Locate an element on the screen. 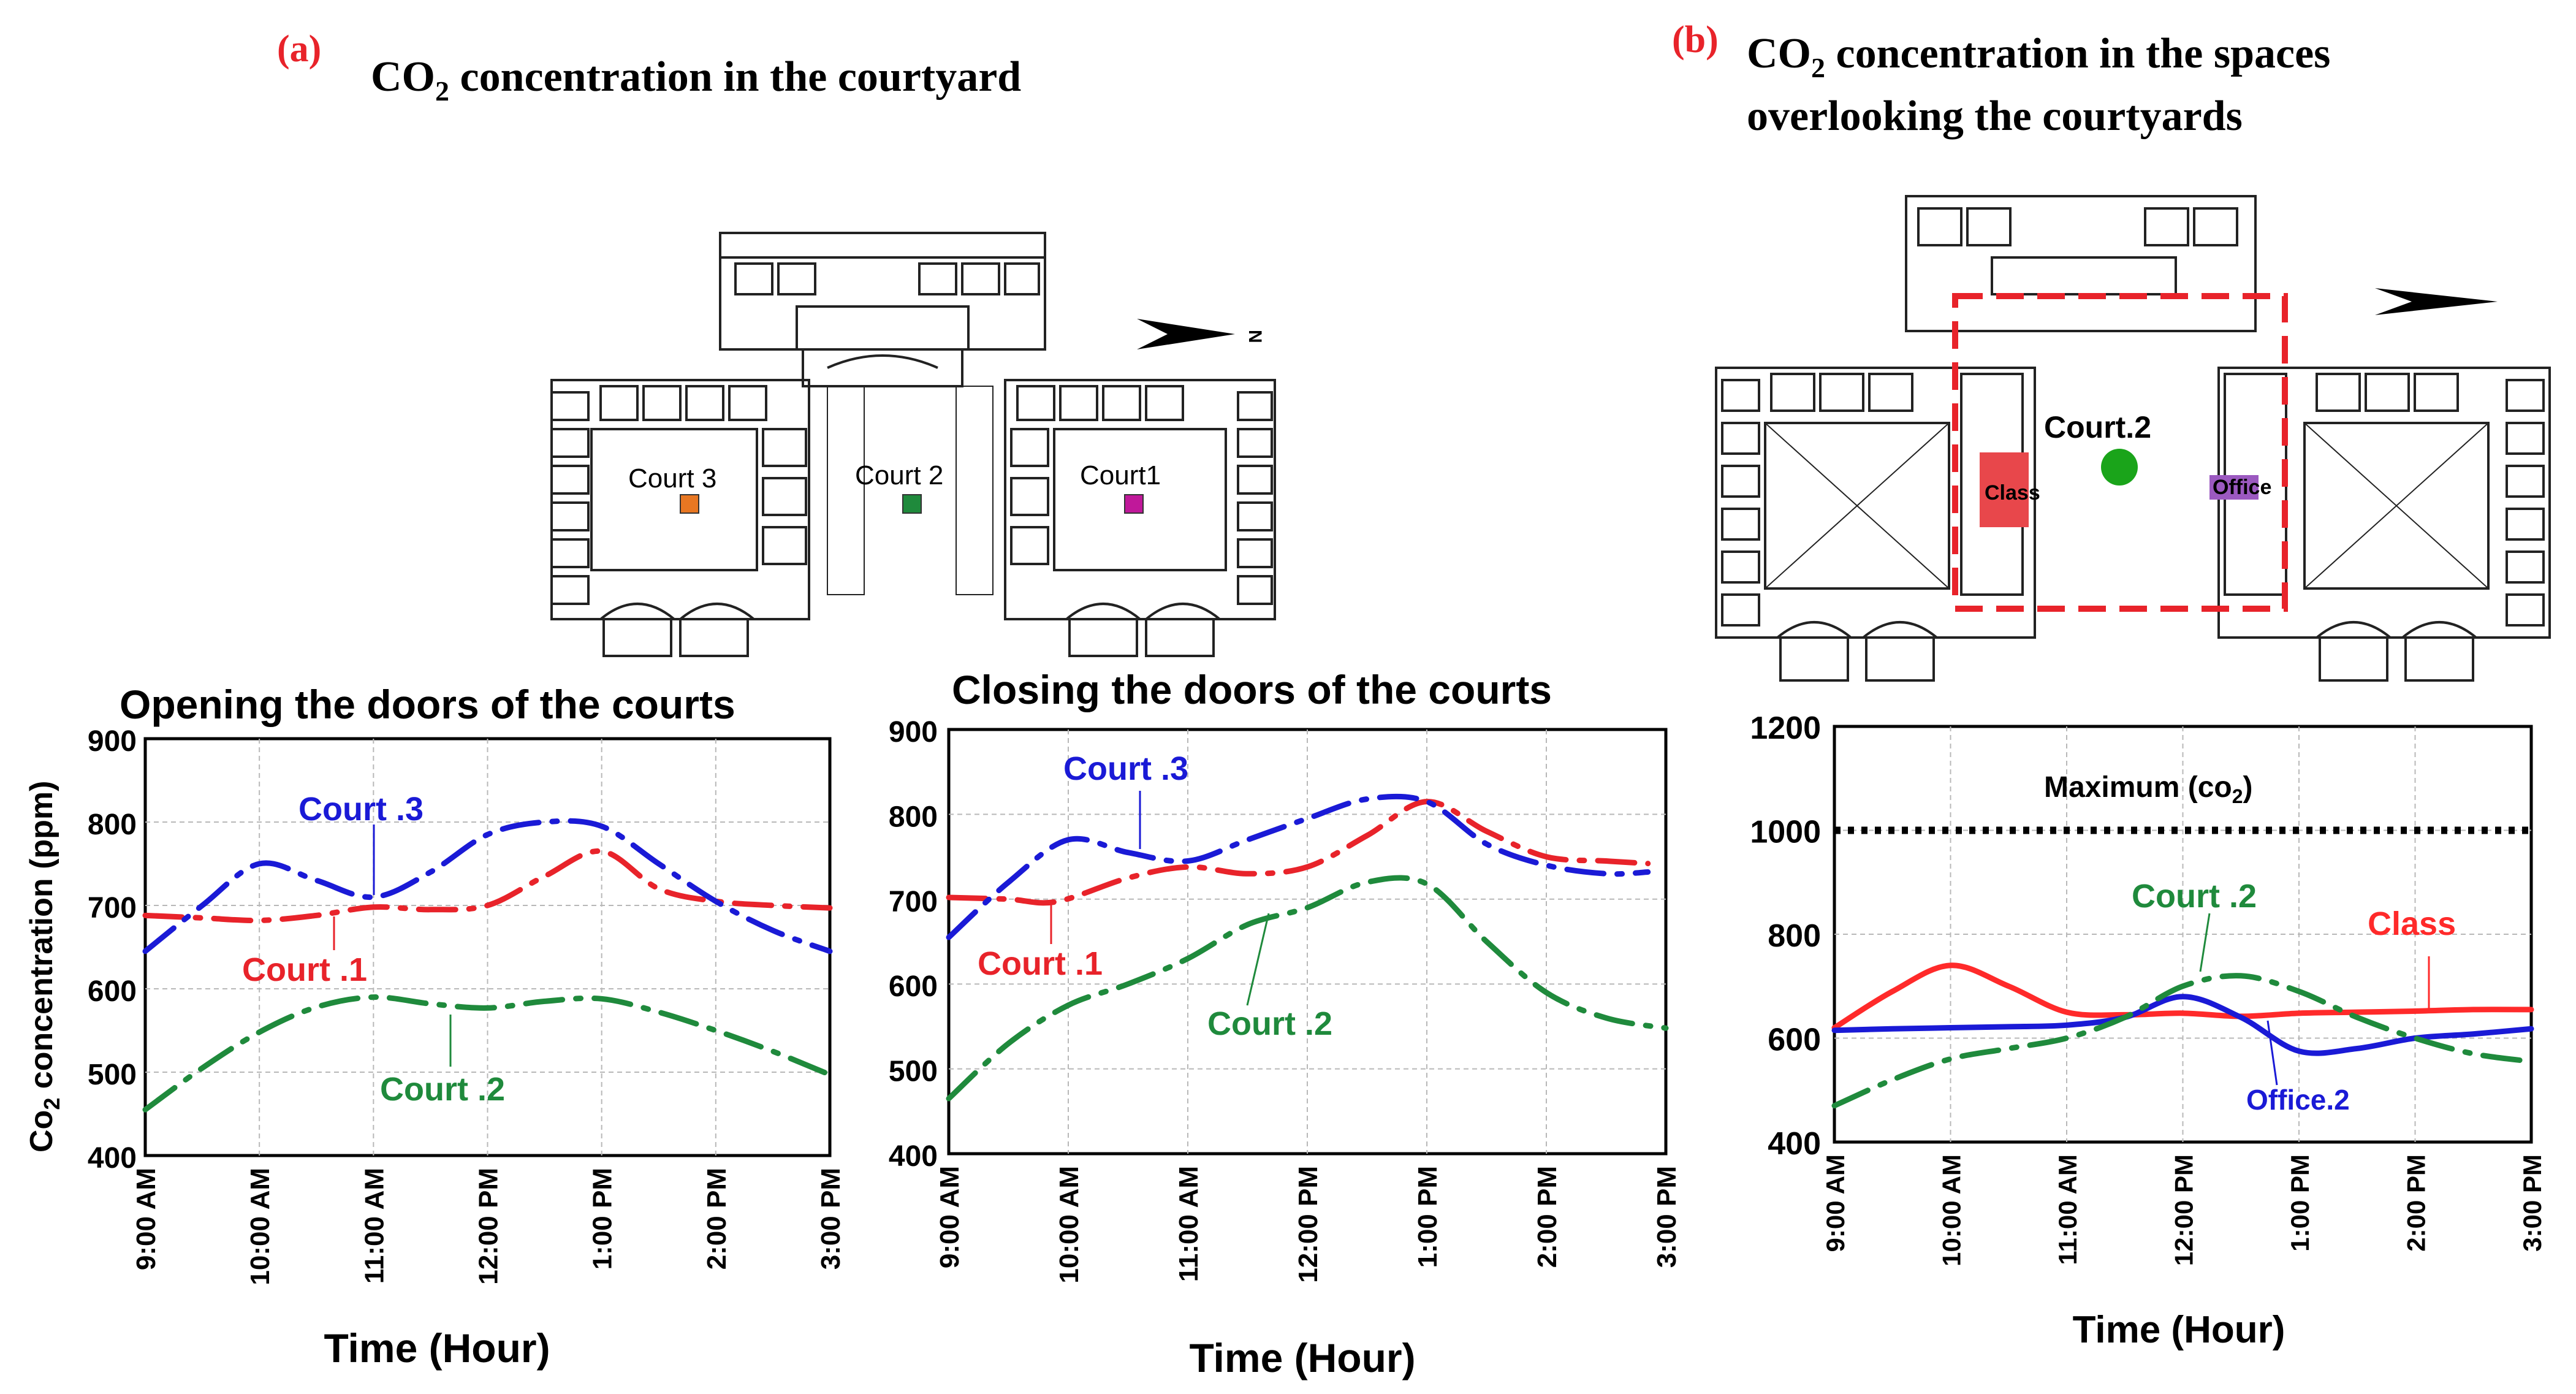 This screenshot has height=1394, width=2576. chart2-ann-court3: Court .3 is located at coordinates (1125, 768).